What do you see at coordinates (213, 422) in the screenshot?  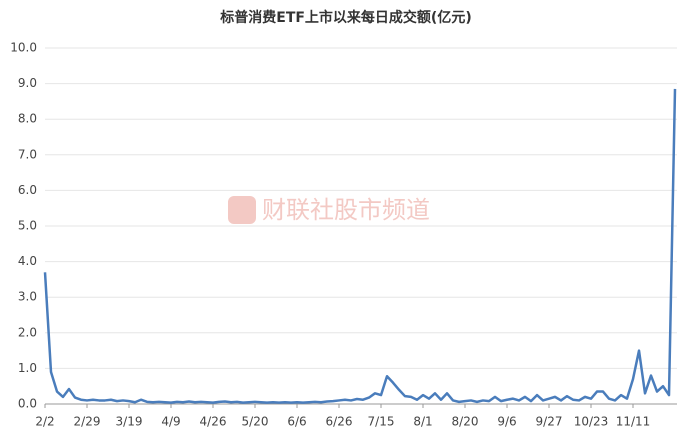 I see `x-tick-label: 4/26` at bounding box center [213, 422].